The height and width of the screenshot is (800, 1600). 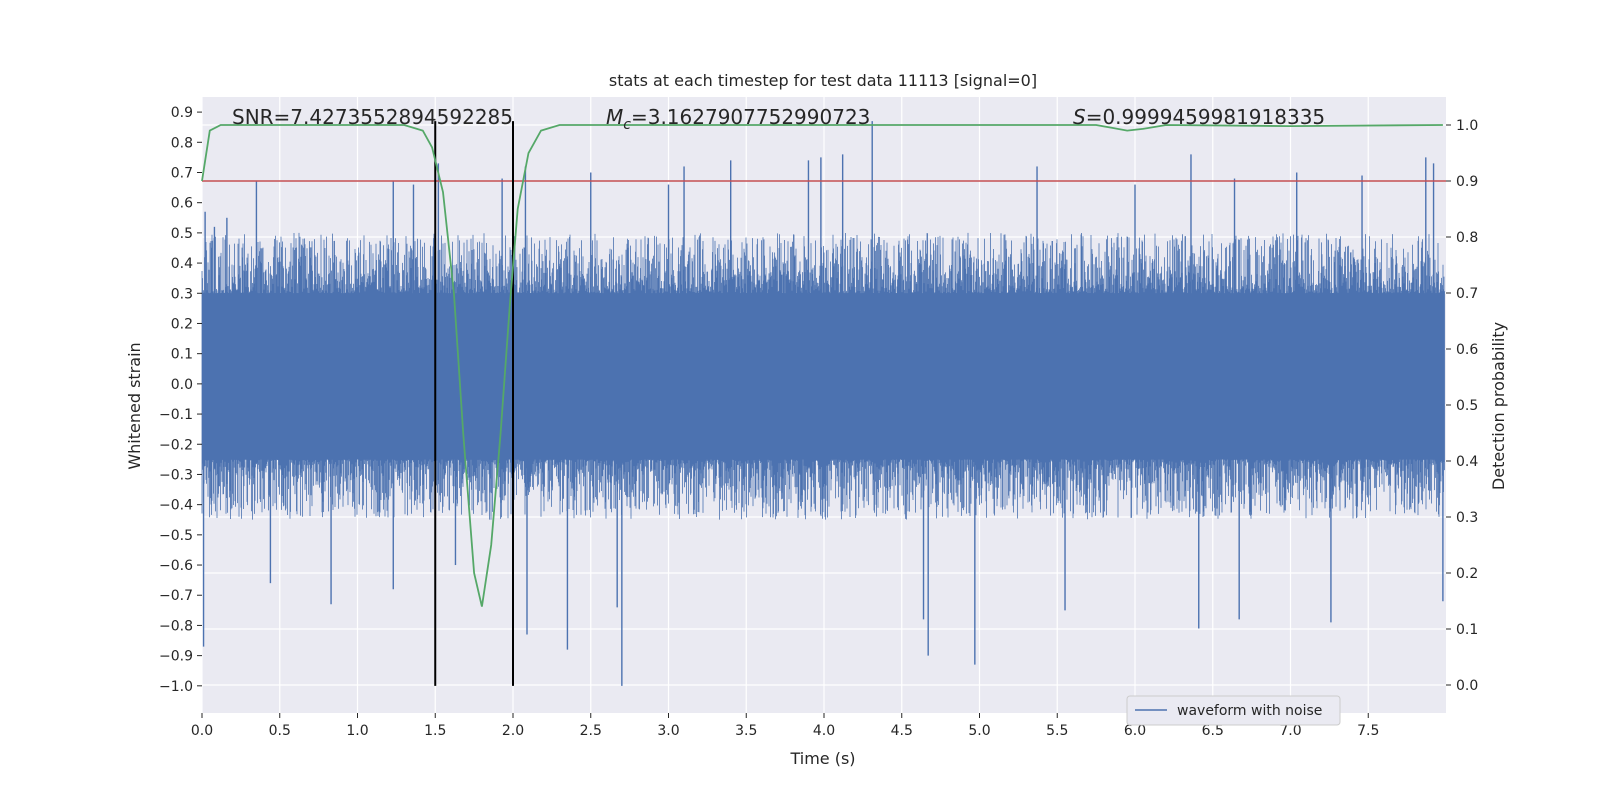 I want to click on y2-tick-label: 1.0, so click(x=1467, y=126).